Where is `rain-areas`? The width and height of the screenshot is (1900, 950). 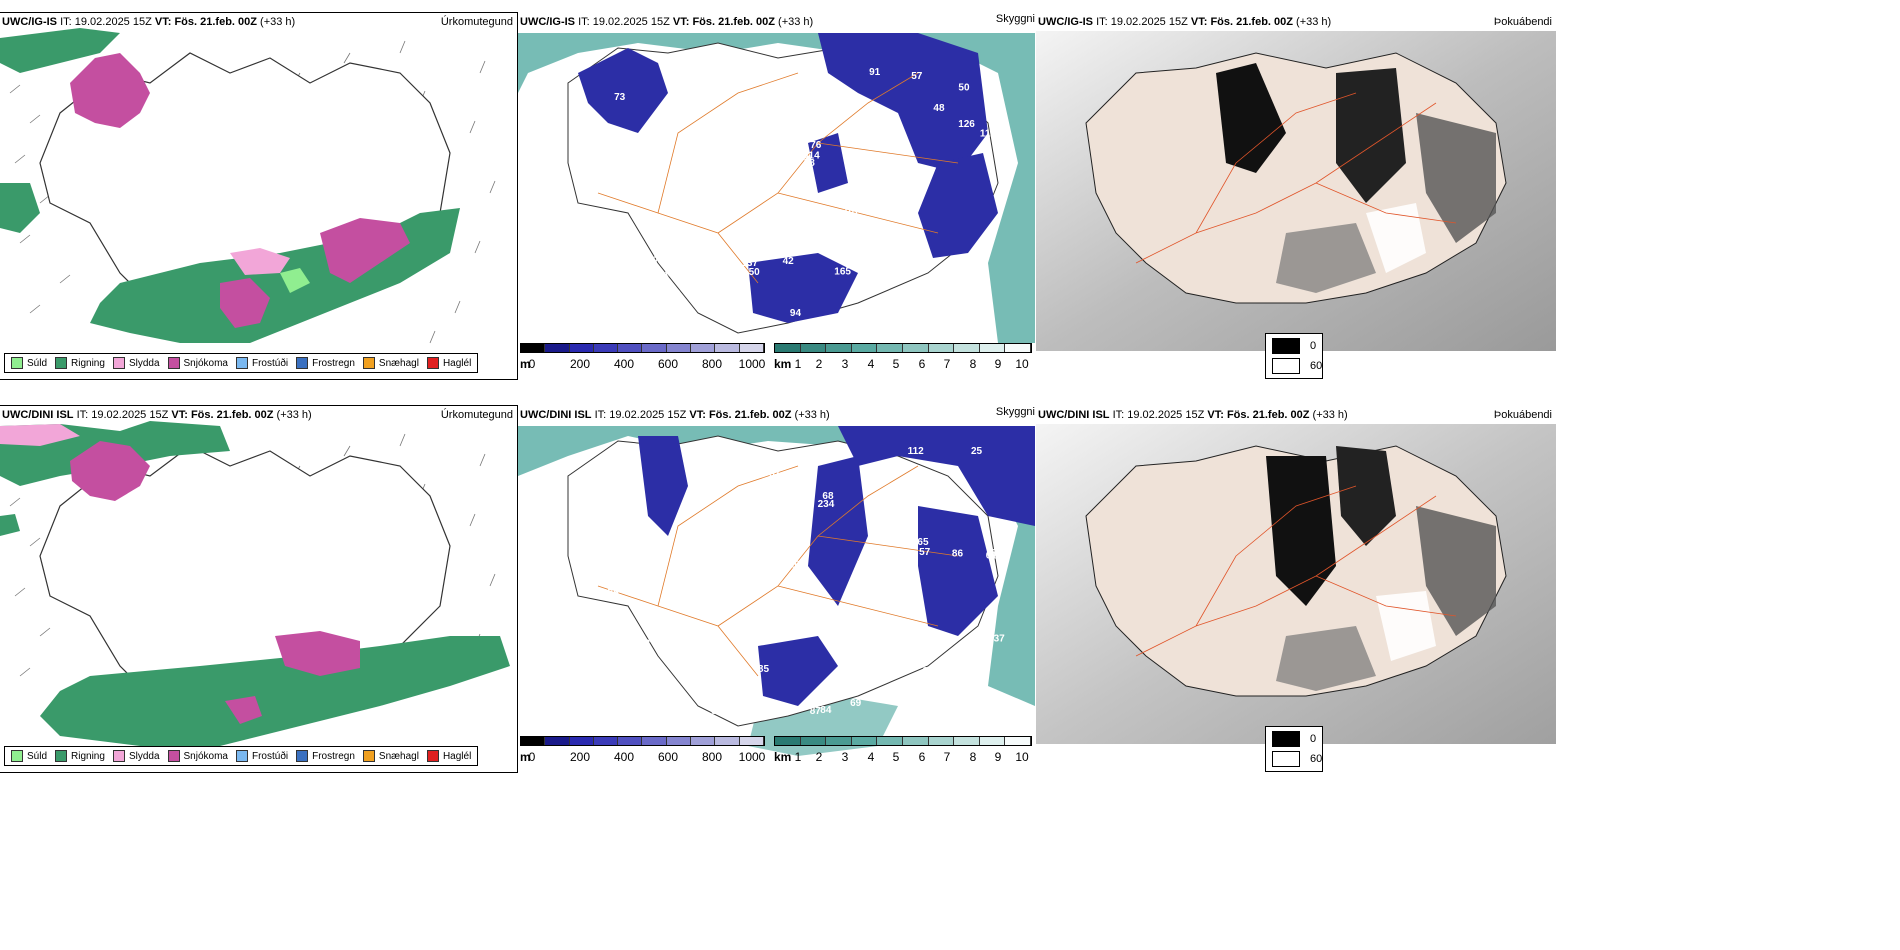 rain-areas is located at coordinates (275, 691).